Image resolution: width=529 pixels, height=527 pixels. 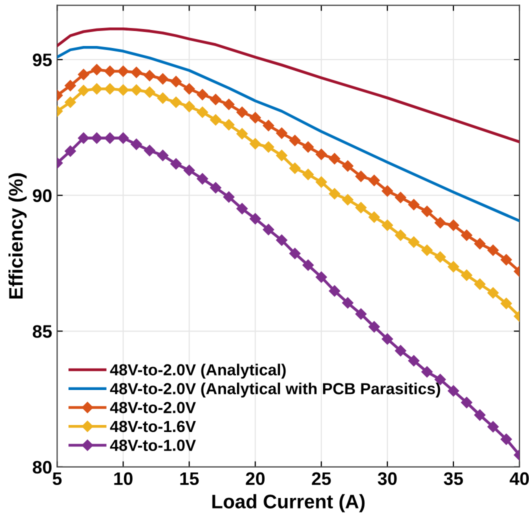 What do you see at coordinates (189, 479) in the screenshot?
I see `x-tick-label: 15` at bounding box center [189, 479].